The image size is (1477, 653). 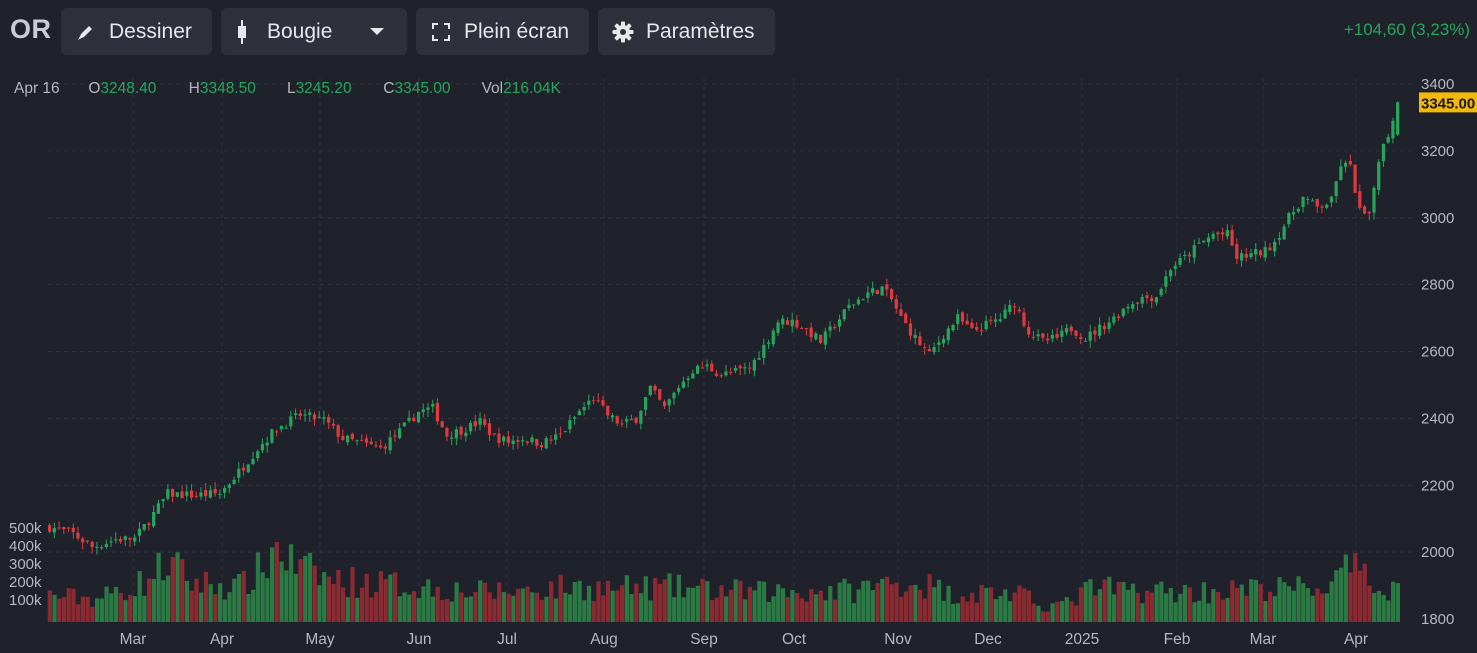 I want to click on settings-button: Paramètres, so click(x=686, y=31).